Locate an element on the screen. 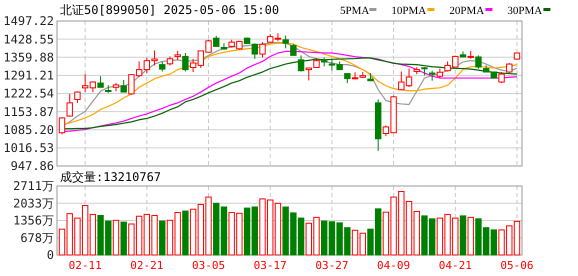 This screenshot has width=578, height=276. x-tick-label: 05-06 is located at coordinates (517, 265).